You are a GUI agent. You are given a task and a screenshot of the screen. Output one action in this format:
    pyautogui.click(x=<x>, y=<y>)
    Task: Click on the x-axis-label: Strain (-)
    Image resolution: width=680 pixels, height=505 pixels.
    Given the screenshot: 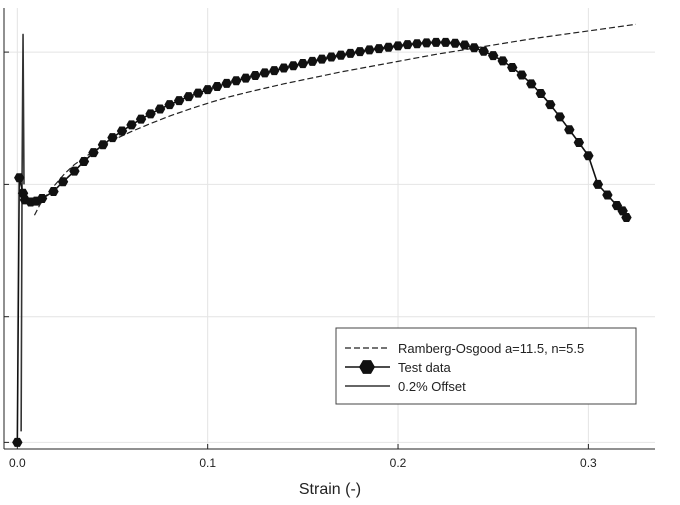 What is the action you would take?
    pyautogui.click(x=330, y=489)
    